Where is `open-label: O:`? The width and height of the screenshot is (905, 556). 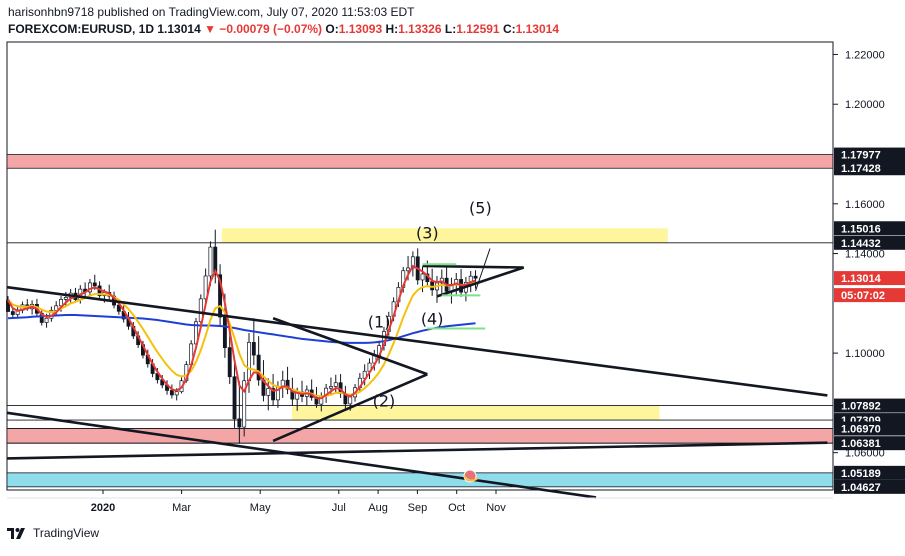
open-label: O: is located at coordinates (332, 29).